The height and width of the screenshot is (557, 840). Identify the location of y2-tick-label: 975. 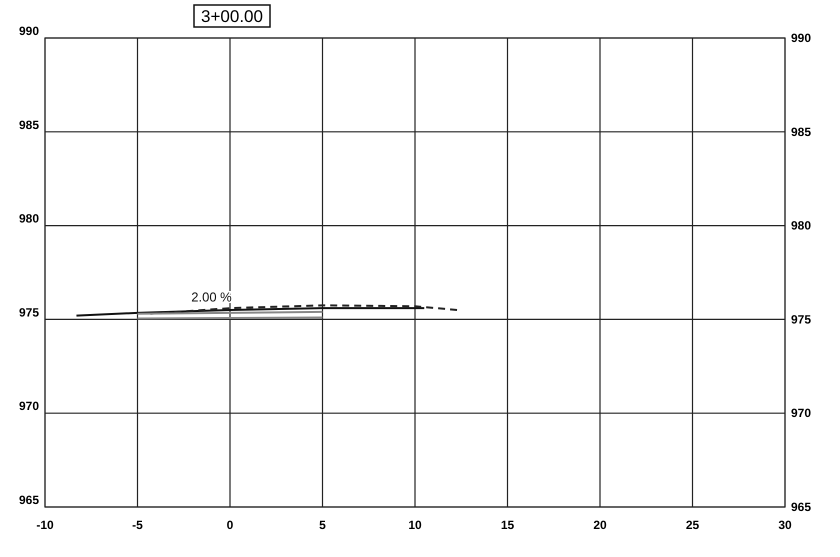
(801, 319).